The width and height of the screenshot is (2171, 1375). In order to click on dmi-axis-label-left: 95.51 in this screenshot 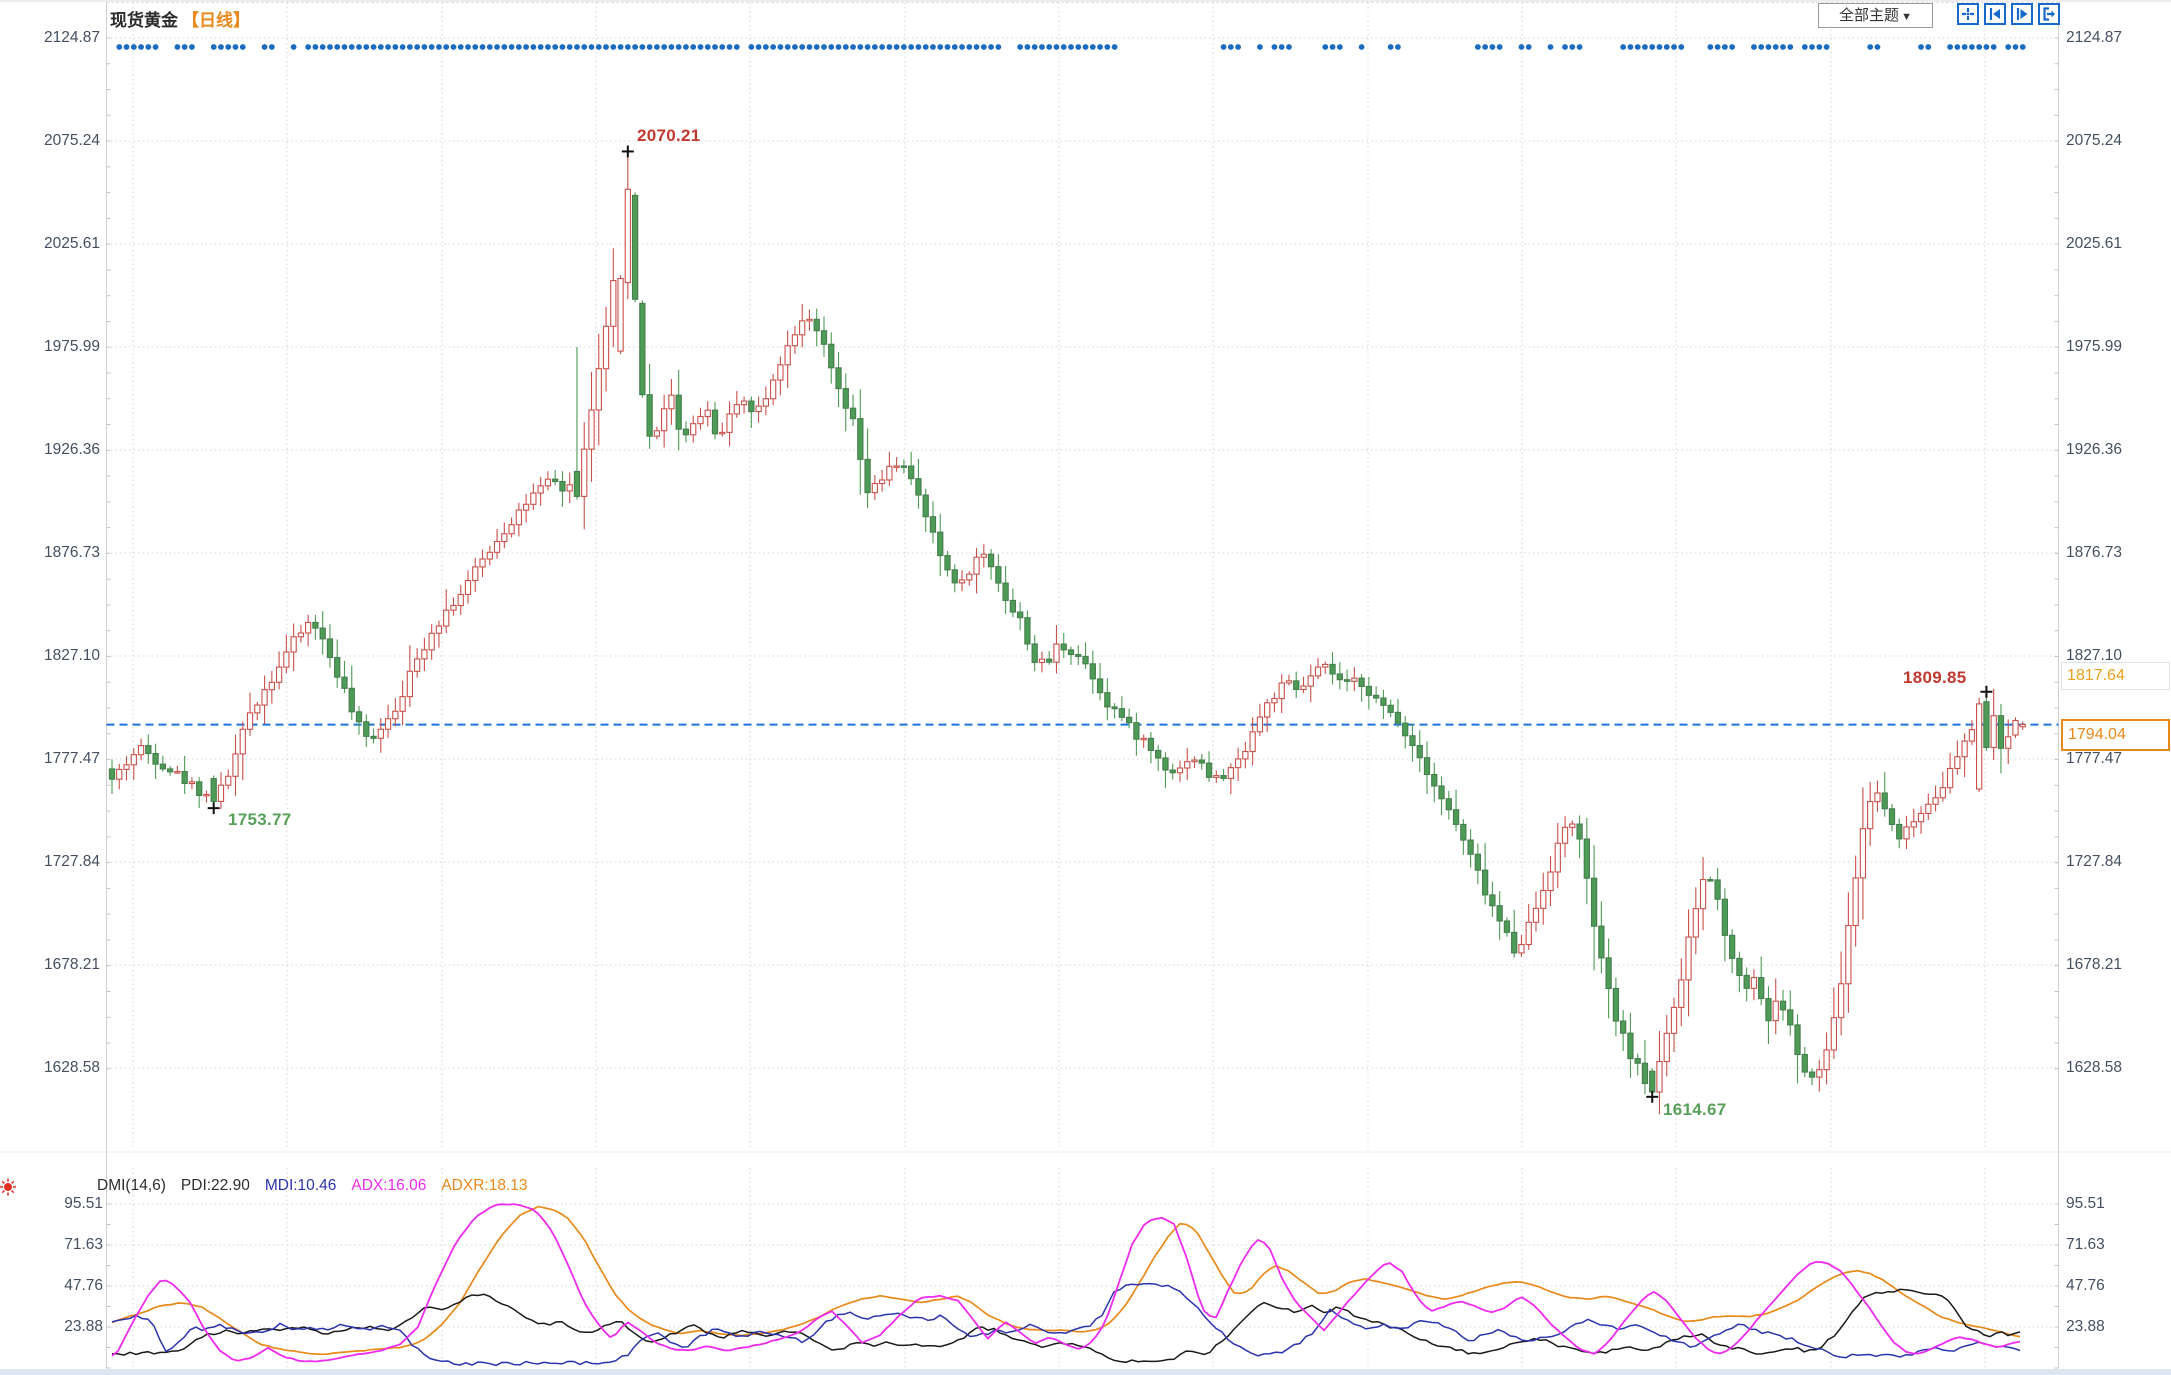, I will do `click(83, 1203)`.